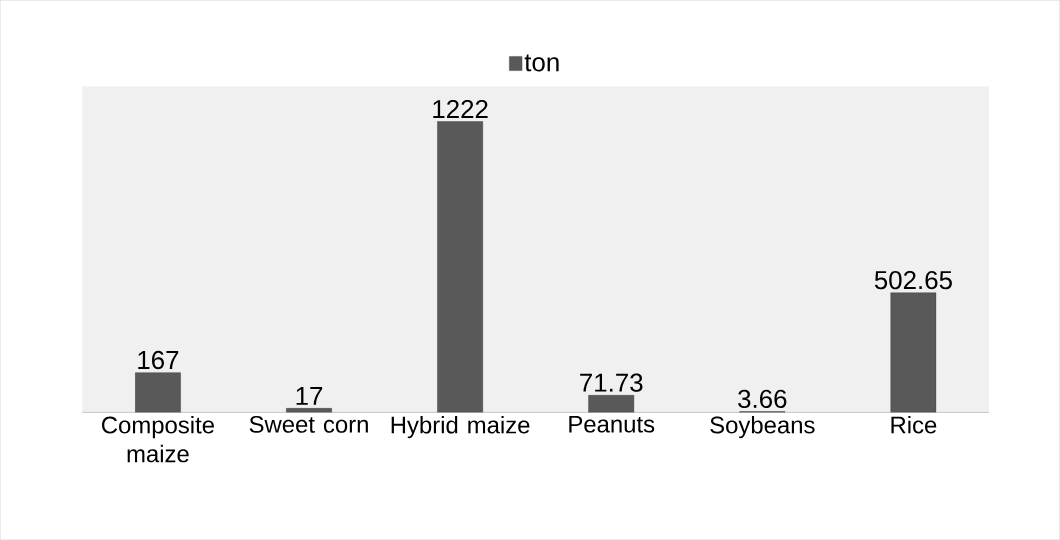  Describe the element at coordinates (309, 395) in the screenshot. I see `data-label: 17` at that location.